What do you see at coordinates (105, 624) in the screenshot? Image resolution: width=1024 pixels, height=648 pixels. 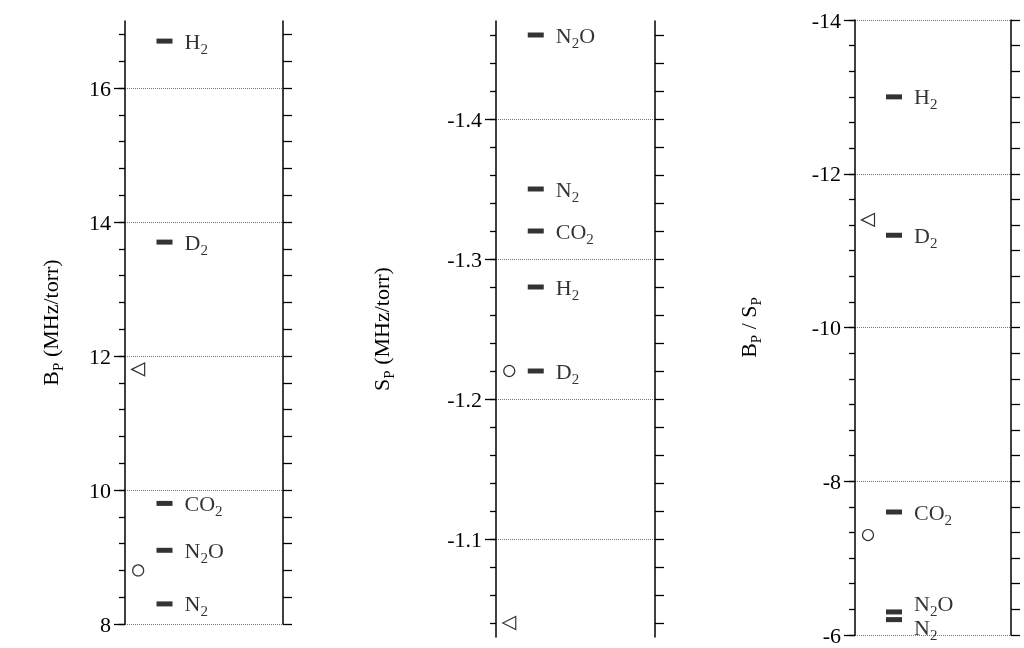 I see `y-tick-label: 8` at bounding box center [105, 624].